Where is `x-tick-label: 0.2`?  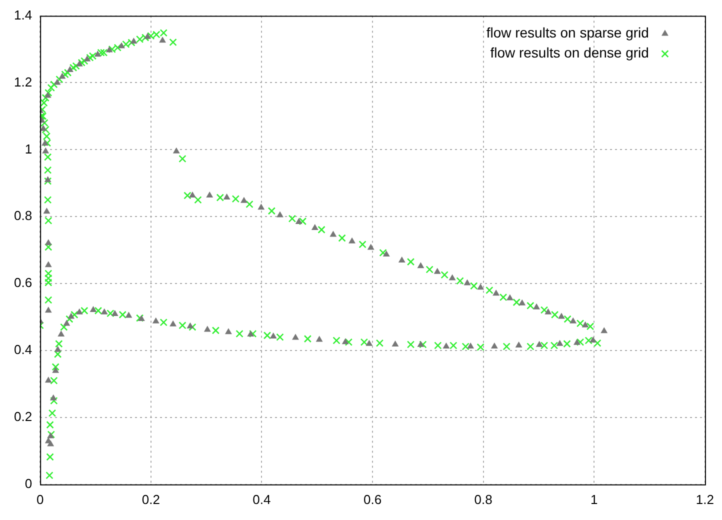 x-tick-label: 0.2 is located at coordinates (151, 499).